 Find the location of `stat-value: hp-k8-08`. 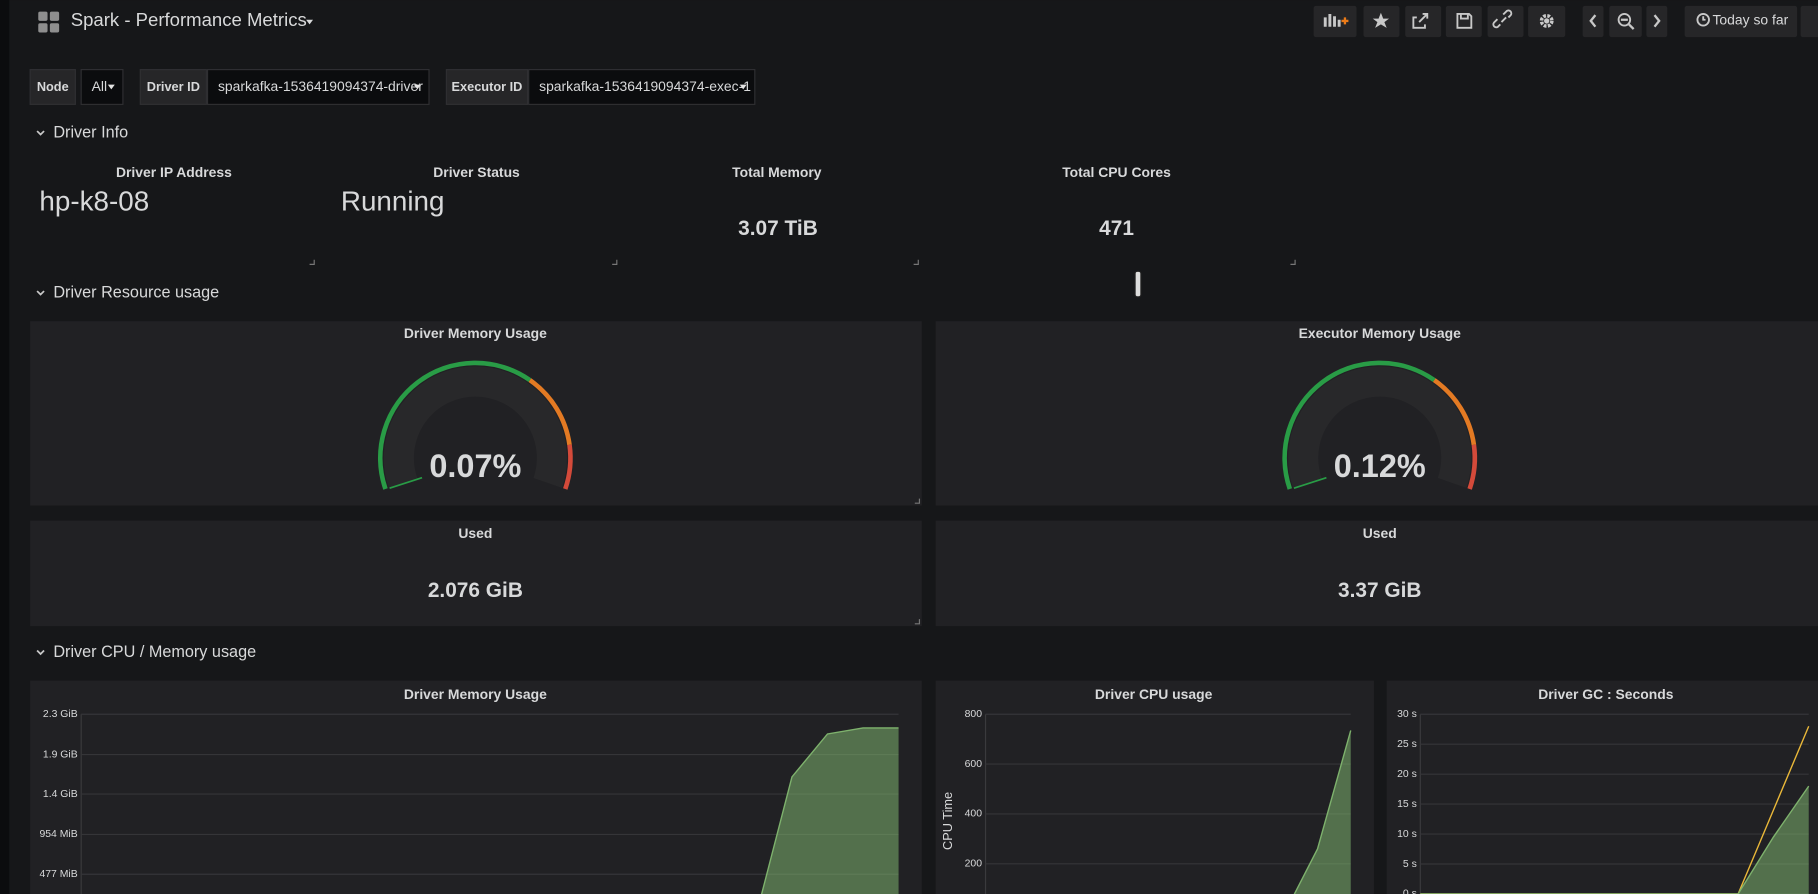

stat-value: hp-k8-08 is located at coordinates (94, 200).